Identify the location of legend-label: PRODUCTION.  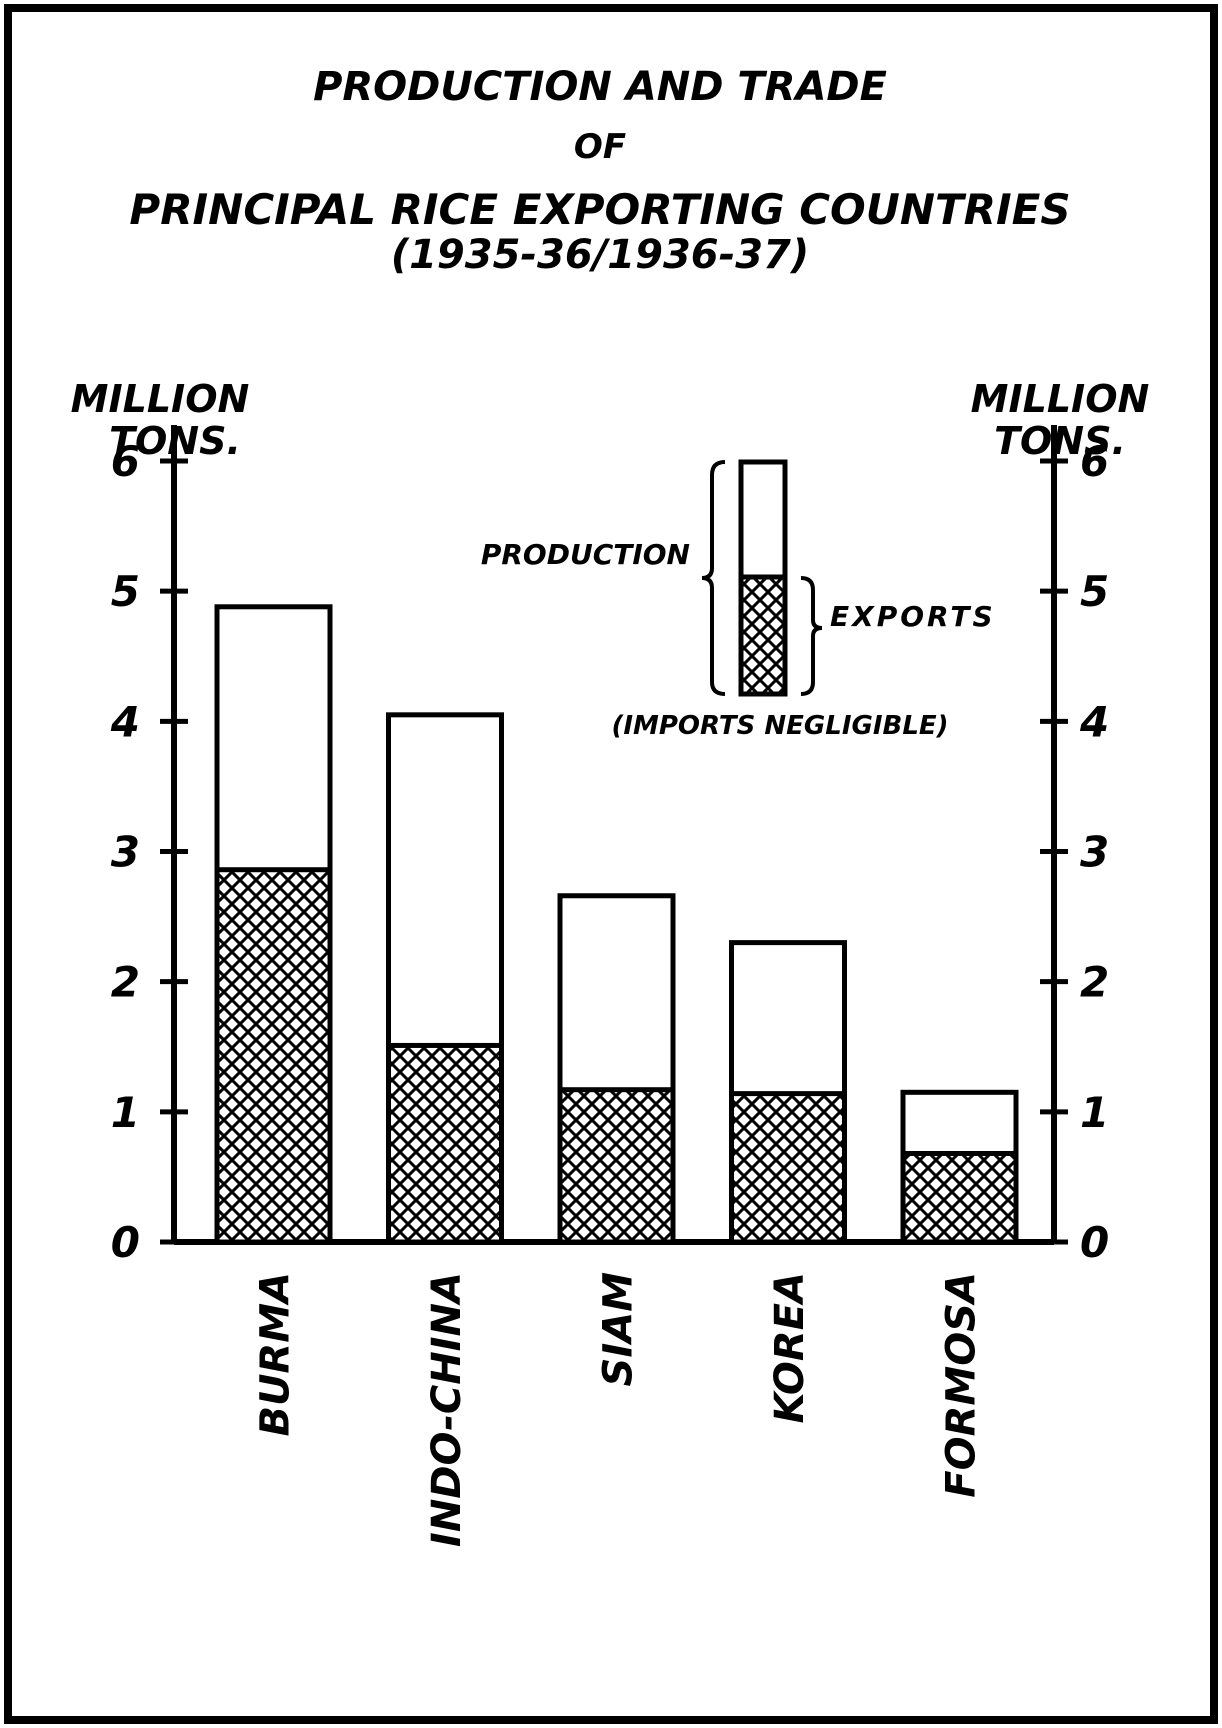
(585, 554).